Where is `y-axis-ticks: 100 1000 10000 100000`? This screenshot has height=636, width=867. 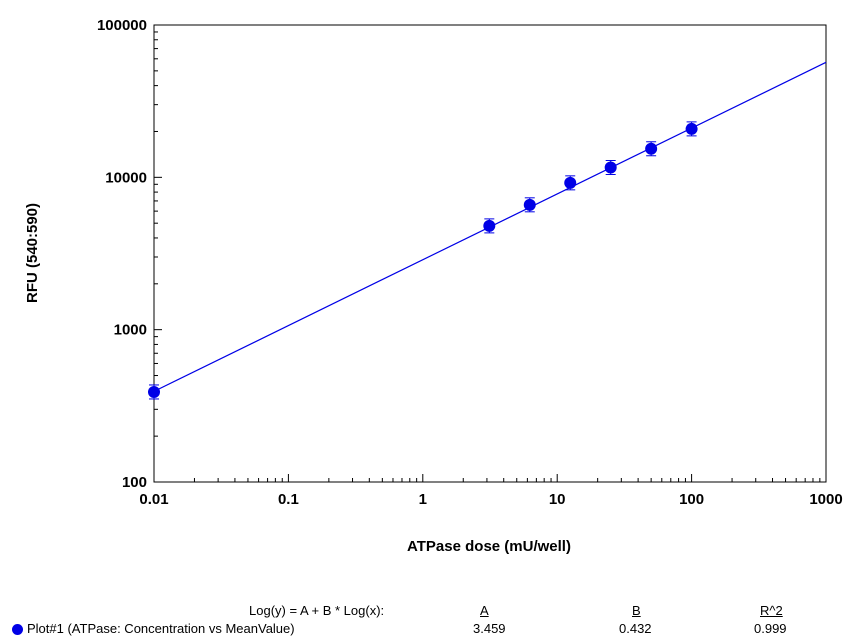 y-axis-ticks: 100 1000 10000 100000 is located at coordinates (129, 254).